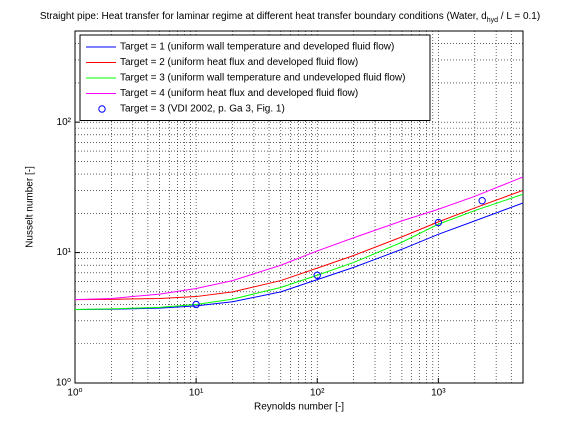 This screenshot has width=577, height=432. What do you see at coordinates (519, 16) in the screenshot?
I see `chart-title-end: / L = 0.1)` at bounding box center [519, 16].